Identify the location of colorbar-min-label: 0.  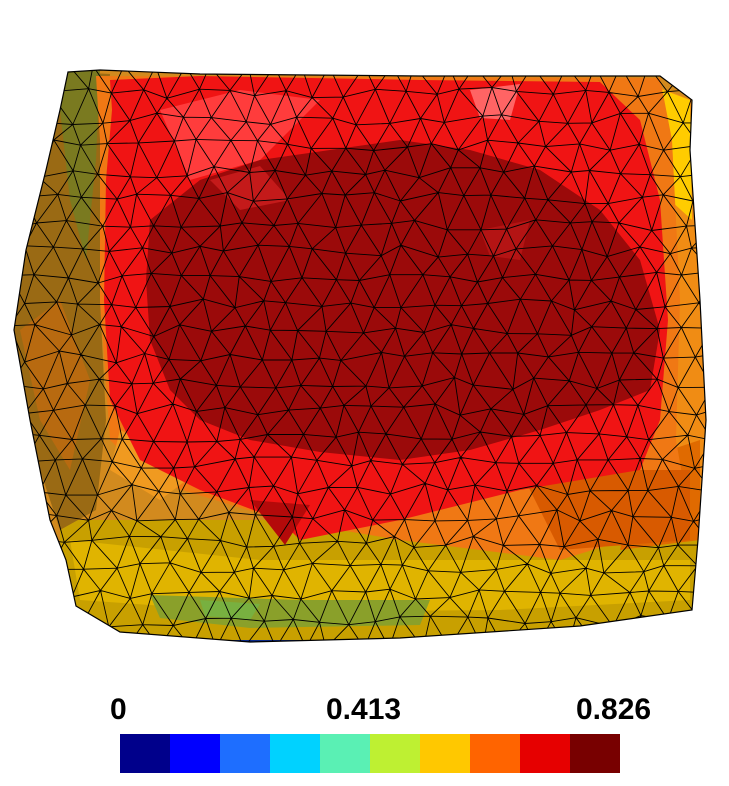
(118, 709).